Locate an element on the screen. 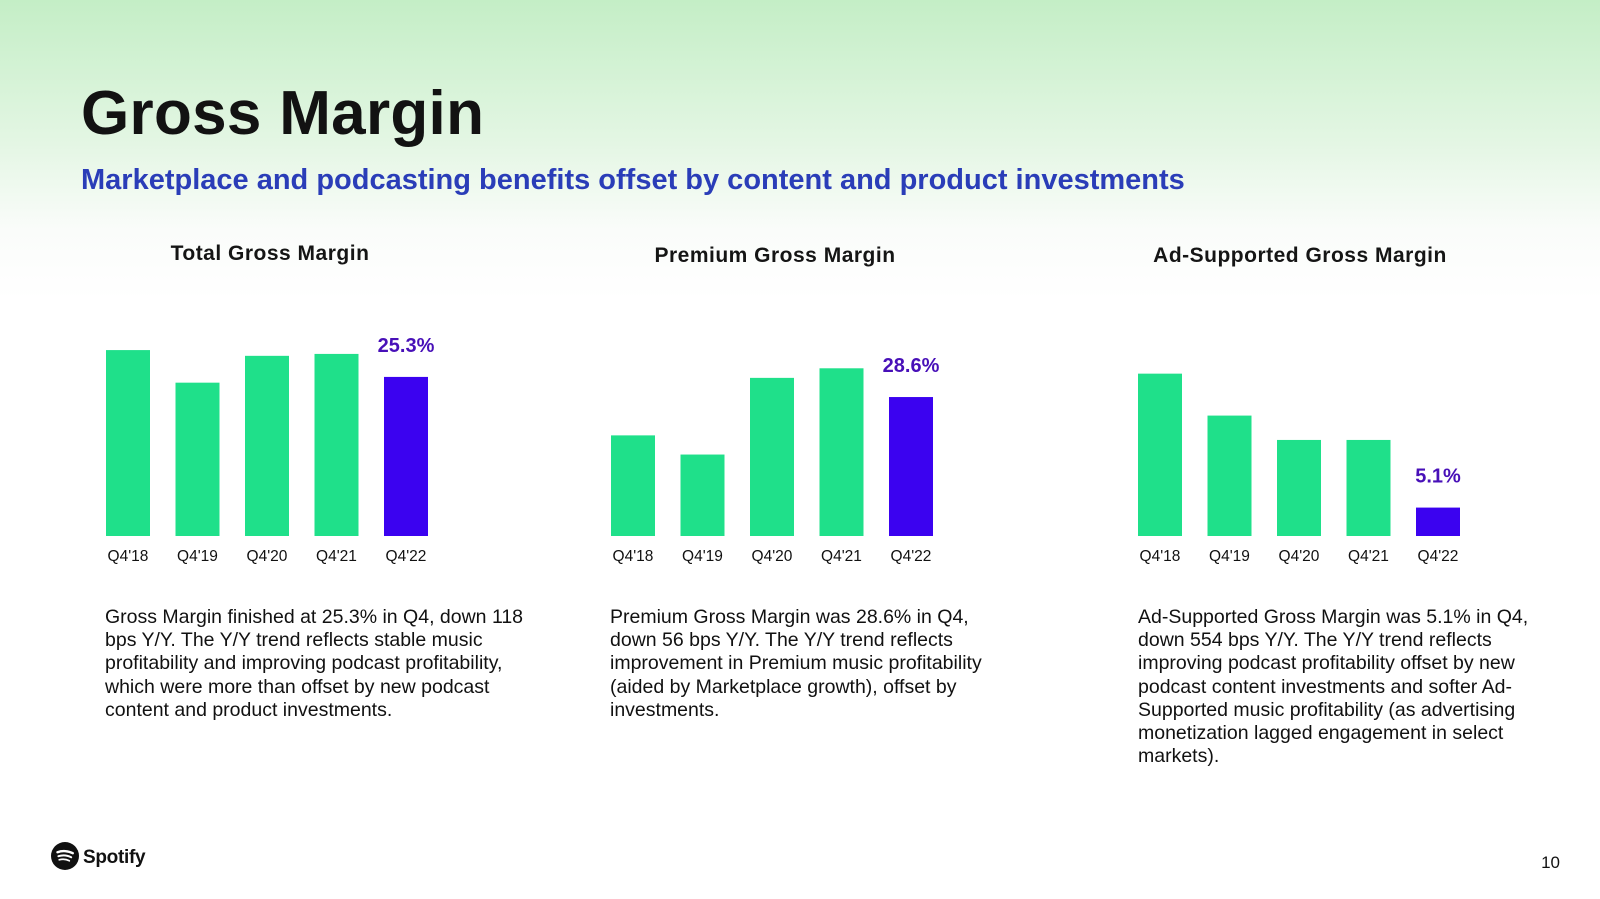 The height and width of the screenshot is (899, 1600). page-title: Gross Margin is located at coordinates (283, 113).